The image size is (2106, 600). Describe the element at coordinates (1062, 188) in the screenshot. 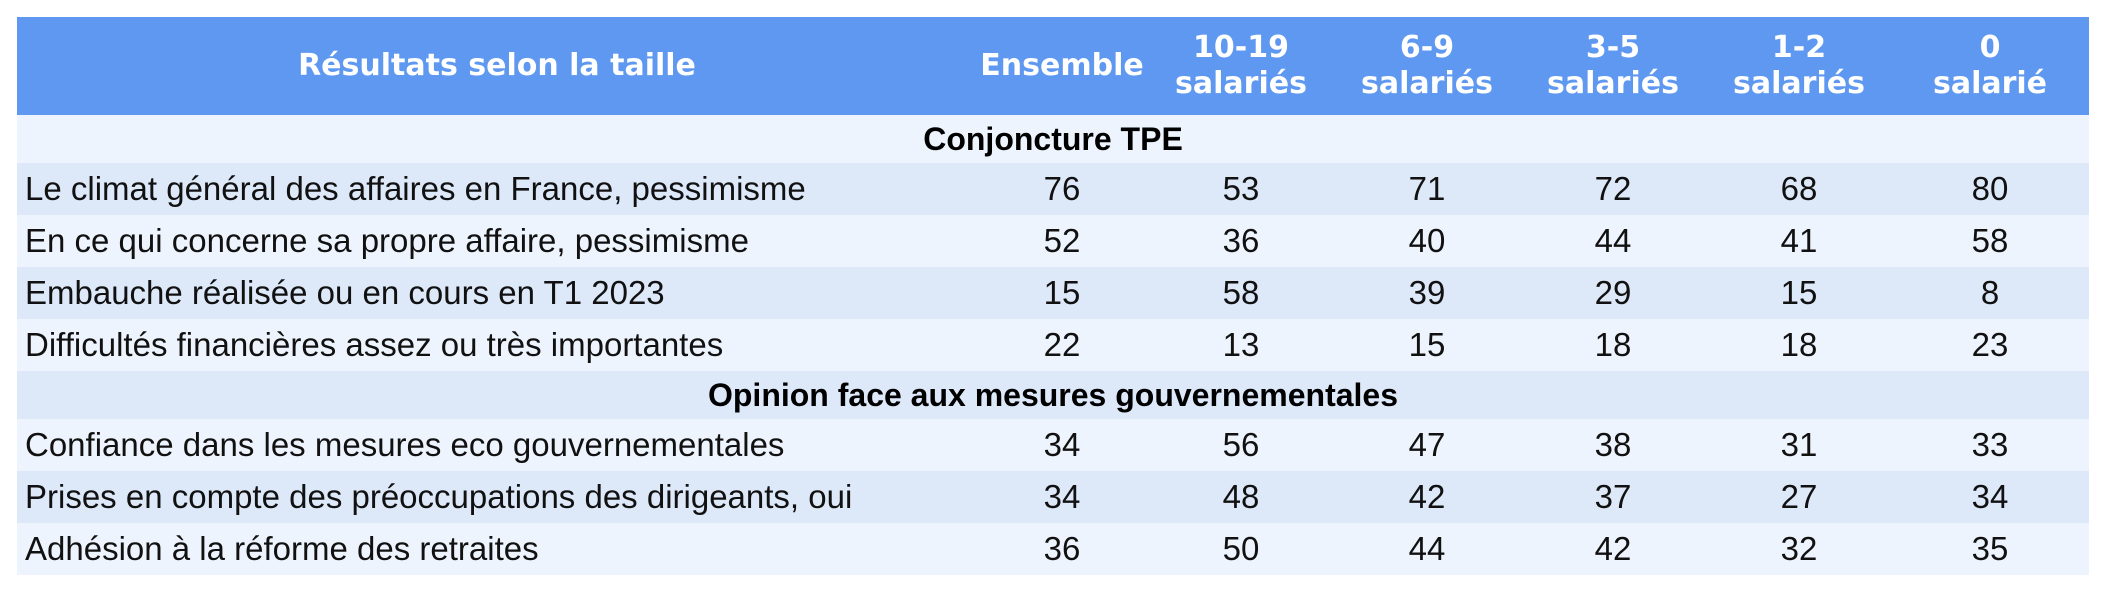

I see `cell-ensemble: 76` at that location.